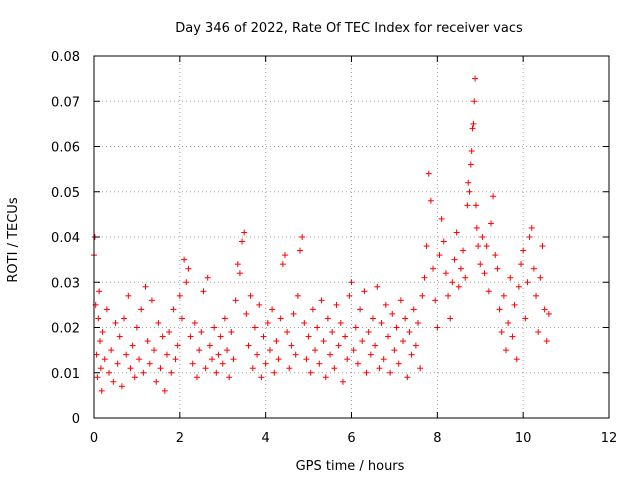  Describe the element at coordinates (353, 438) in the screenshot. I see `x-tick-labels: 0 2 4 6 8 10 12` at that location.